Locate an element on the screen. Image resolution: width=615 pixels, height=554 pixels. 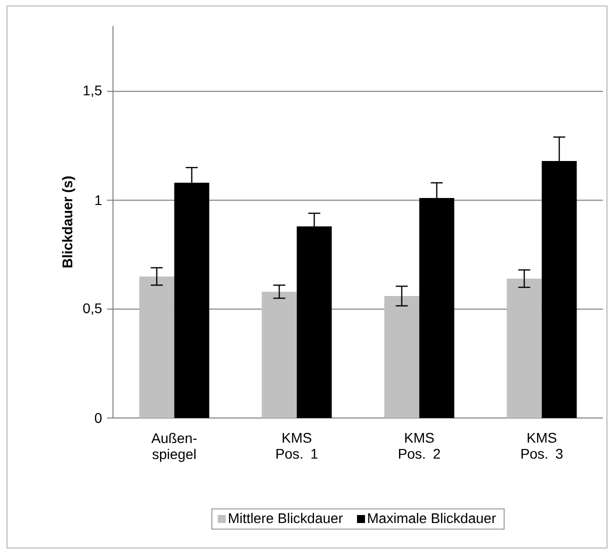
y-axis-title: Blickdauer (s) is located at coordinates (69, 222).